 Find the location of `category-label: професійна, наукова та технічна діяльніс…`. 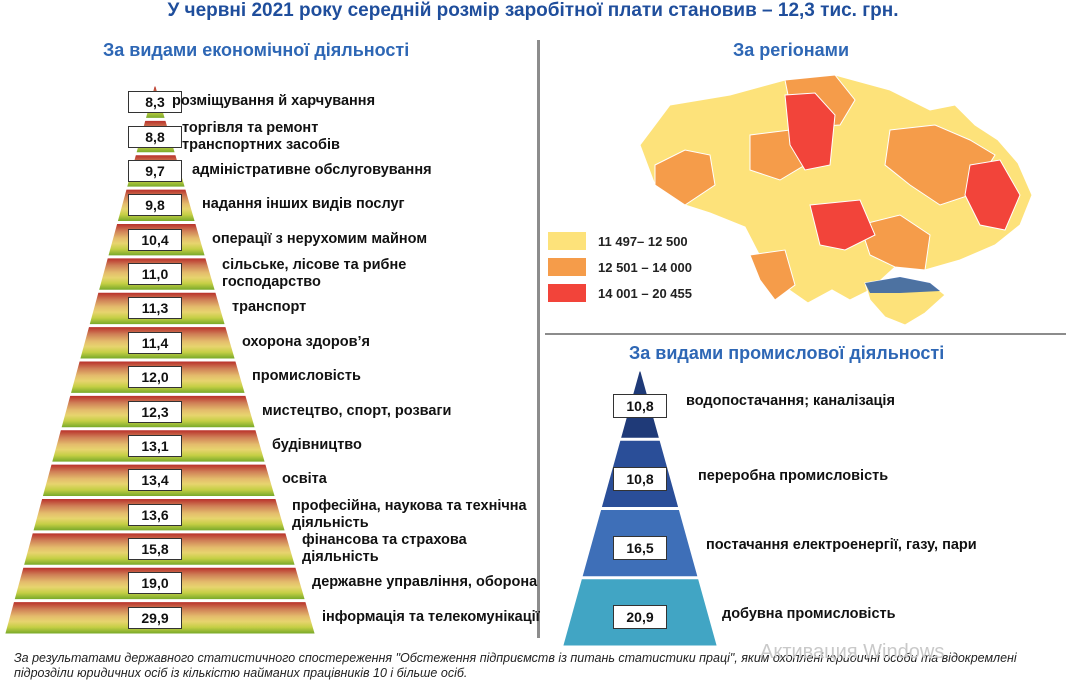

category-label: професійна, наукова та технічна діяльніс… is located at coordinates (409, 514).